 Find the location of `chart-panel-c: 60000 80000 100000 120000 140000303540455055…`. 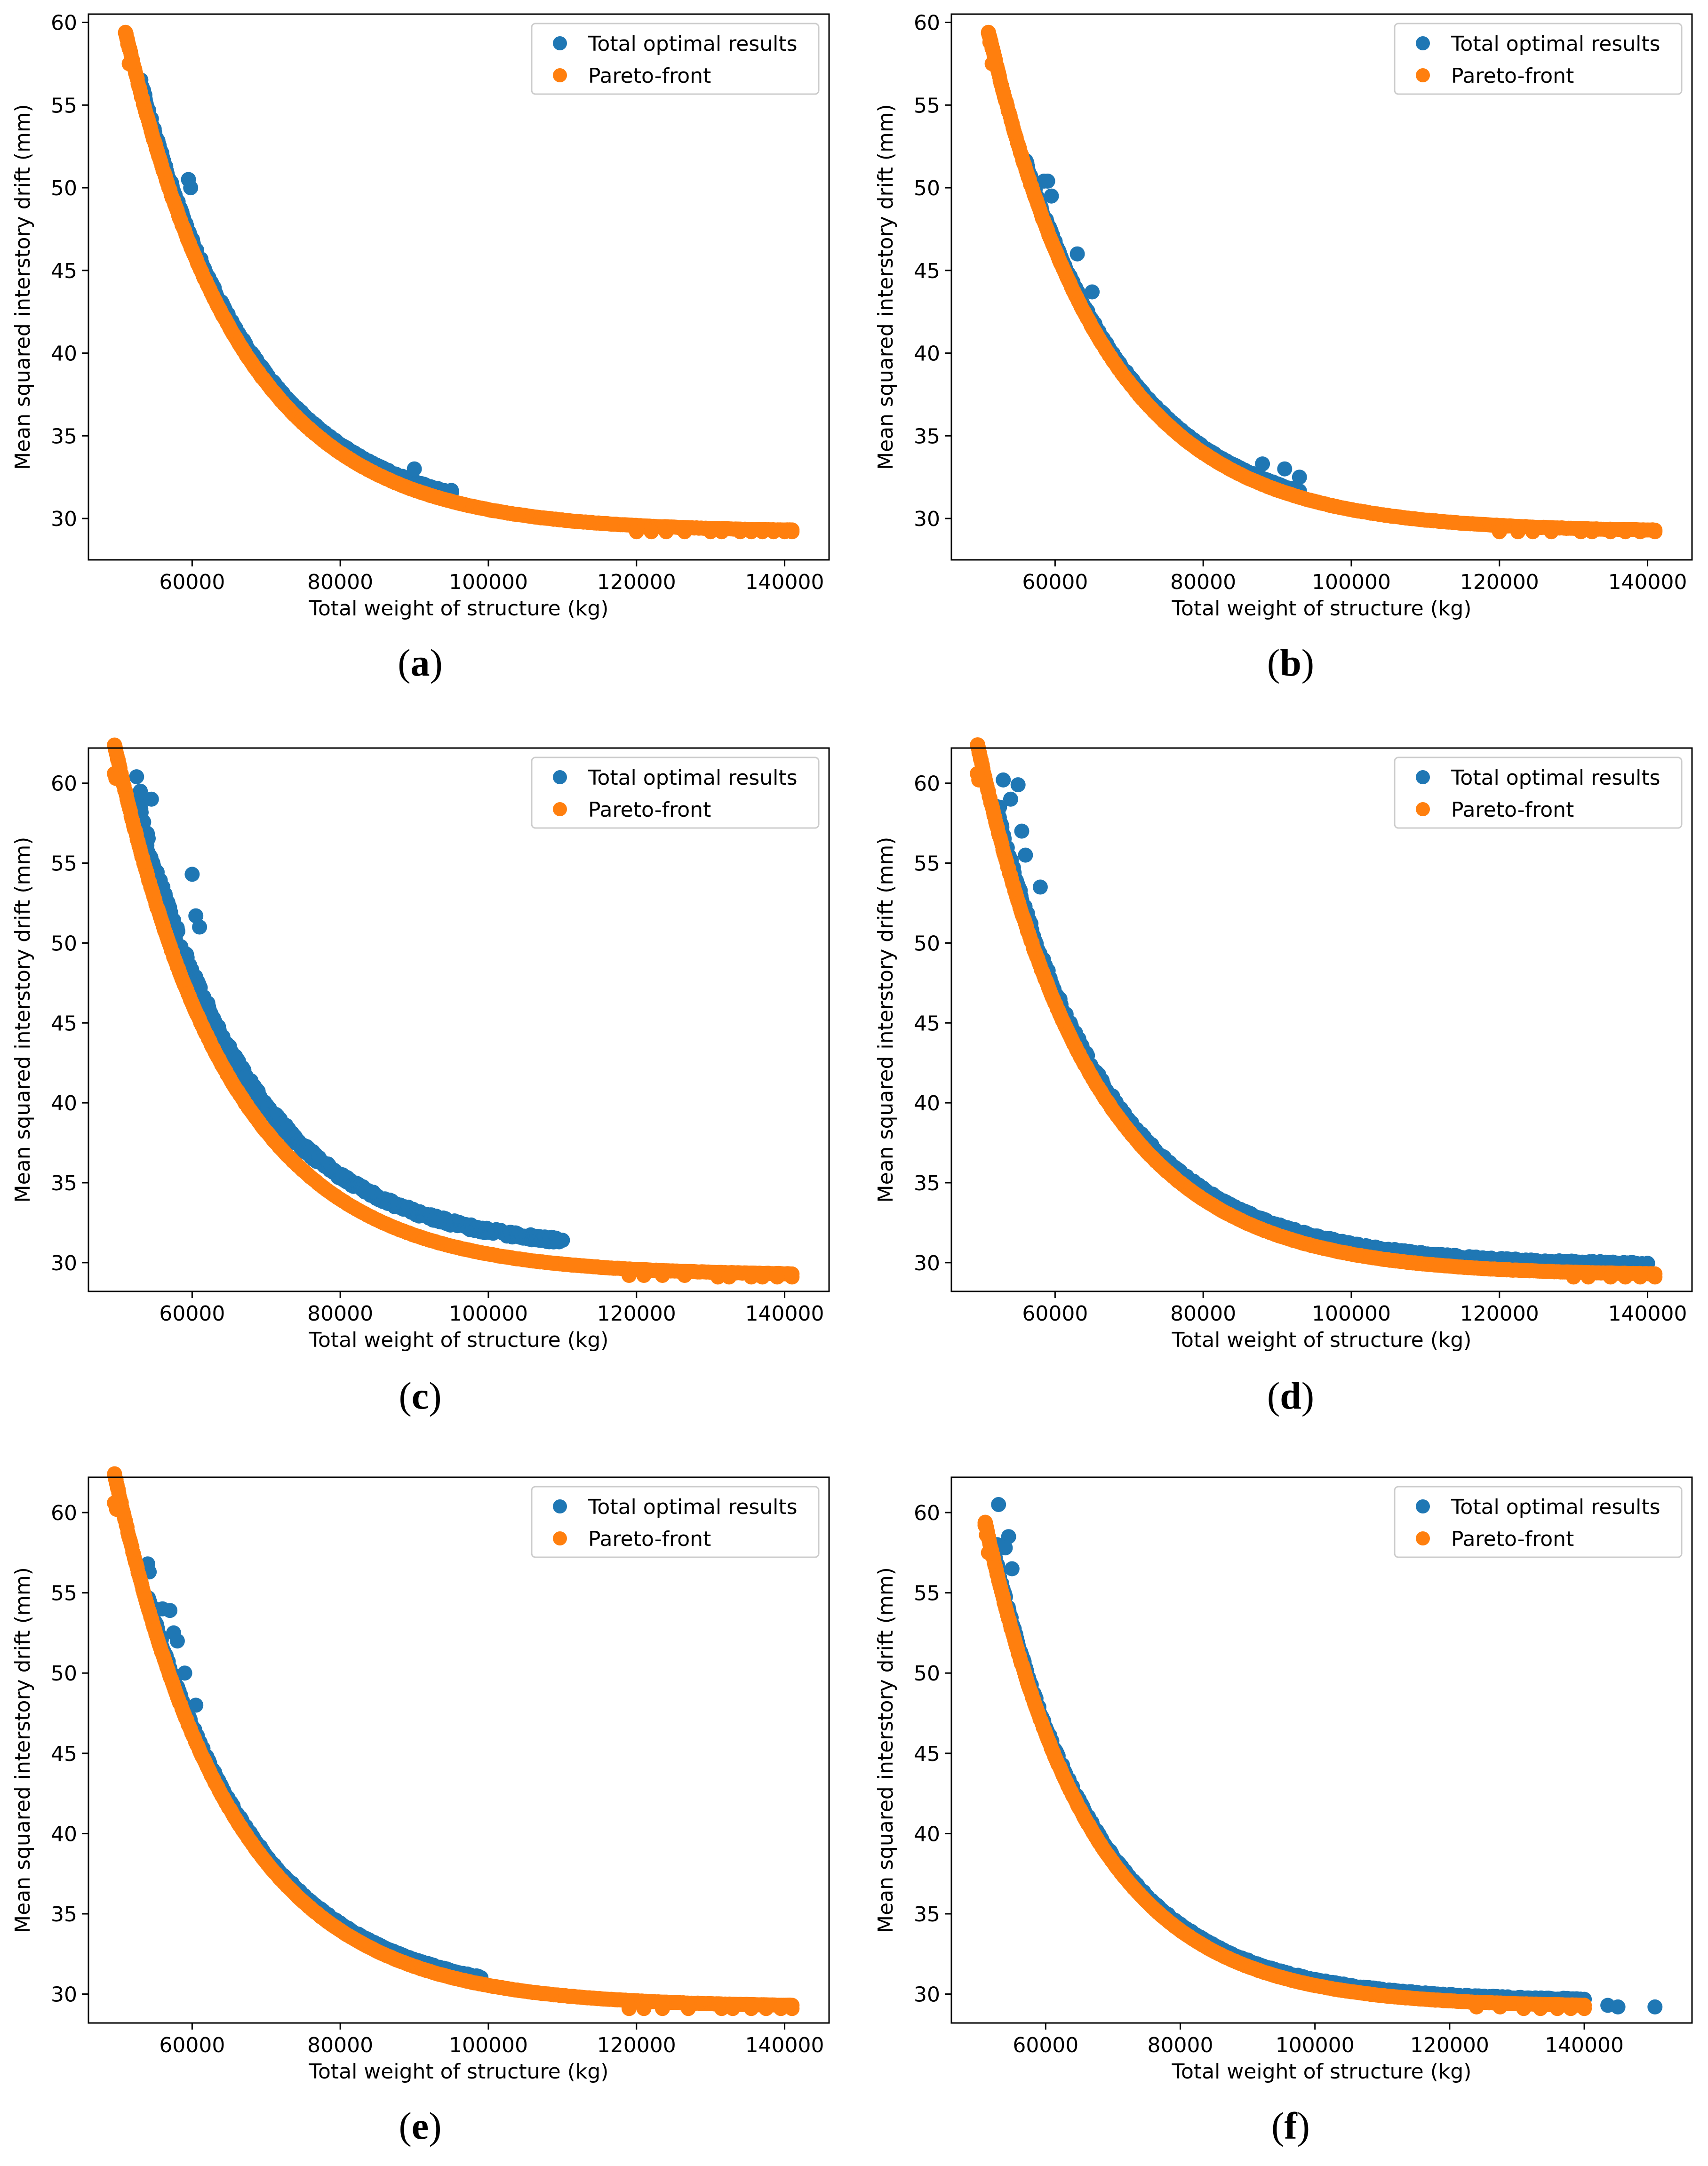

chart-panel-c: 60000 80000 100000 120000 140000303540455055… is located at coordinates (421, 1044).